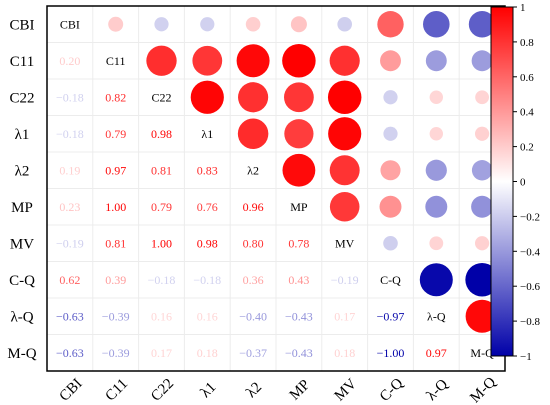  I want to click on row-label: λ2, so click(22, 171).